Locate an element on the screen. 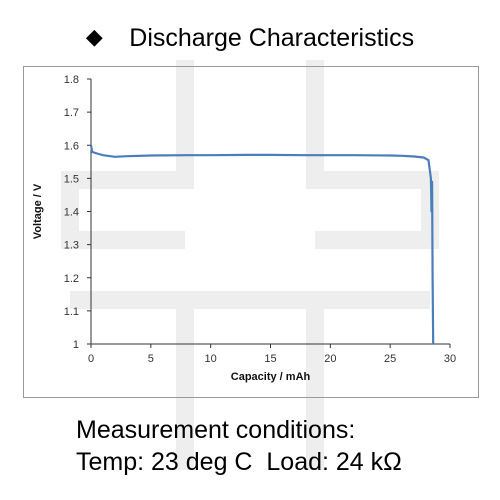 The height and width of the screenshot is (500, 500). x-tick-label: 30 is located at coordinates (450, 359).